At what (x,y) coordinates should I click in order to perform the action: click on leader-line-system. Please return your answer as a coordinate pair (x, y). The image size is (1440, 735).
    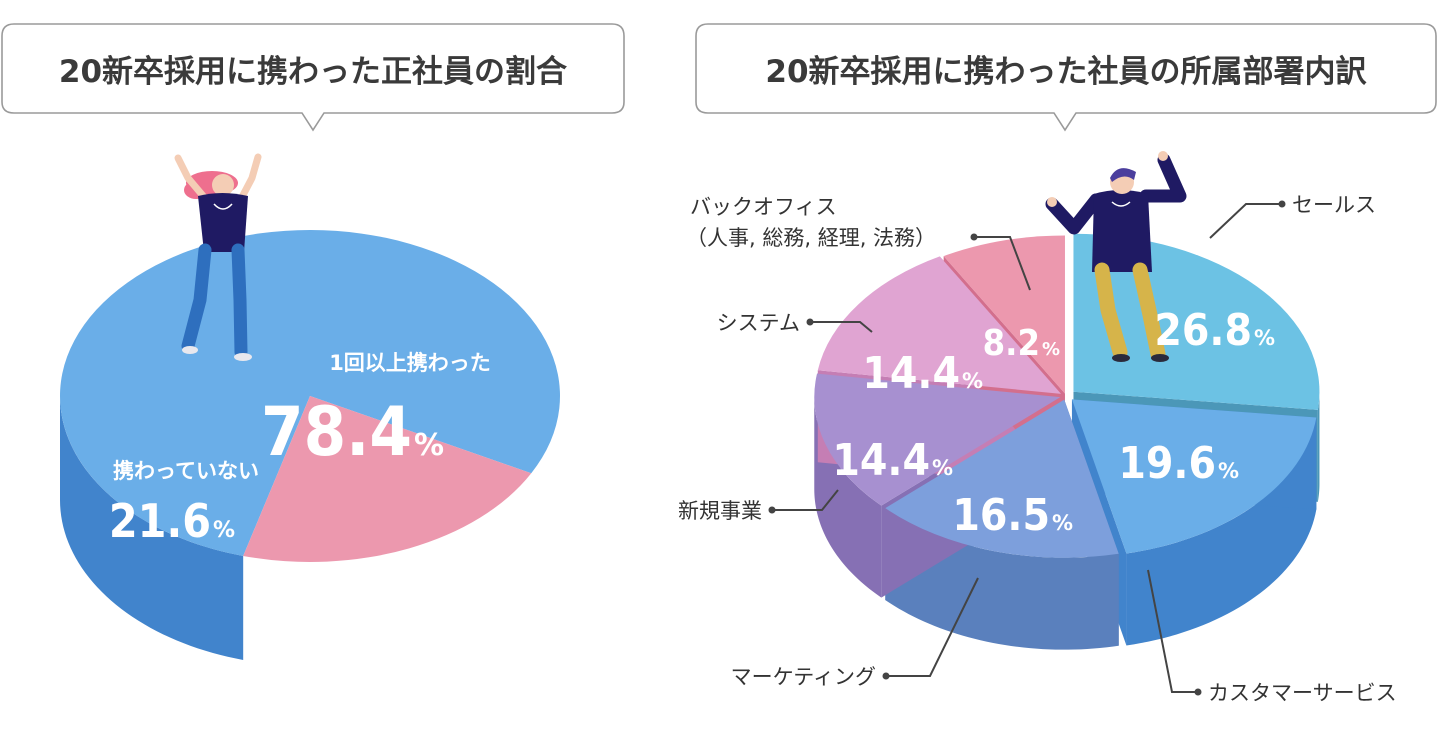
    Looking at the image, I should click on (841, 327).